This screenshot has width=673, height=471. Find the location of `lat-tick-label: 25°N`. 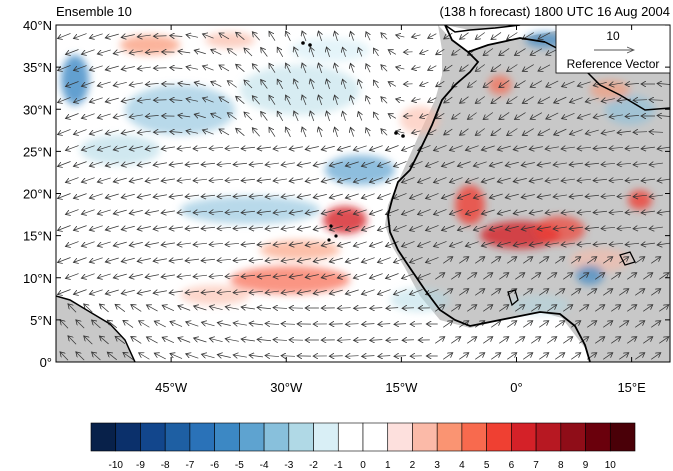

lat-tick-label: 25°N is located at coordinates (37, 151).